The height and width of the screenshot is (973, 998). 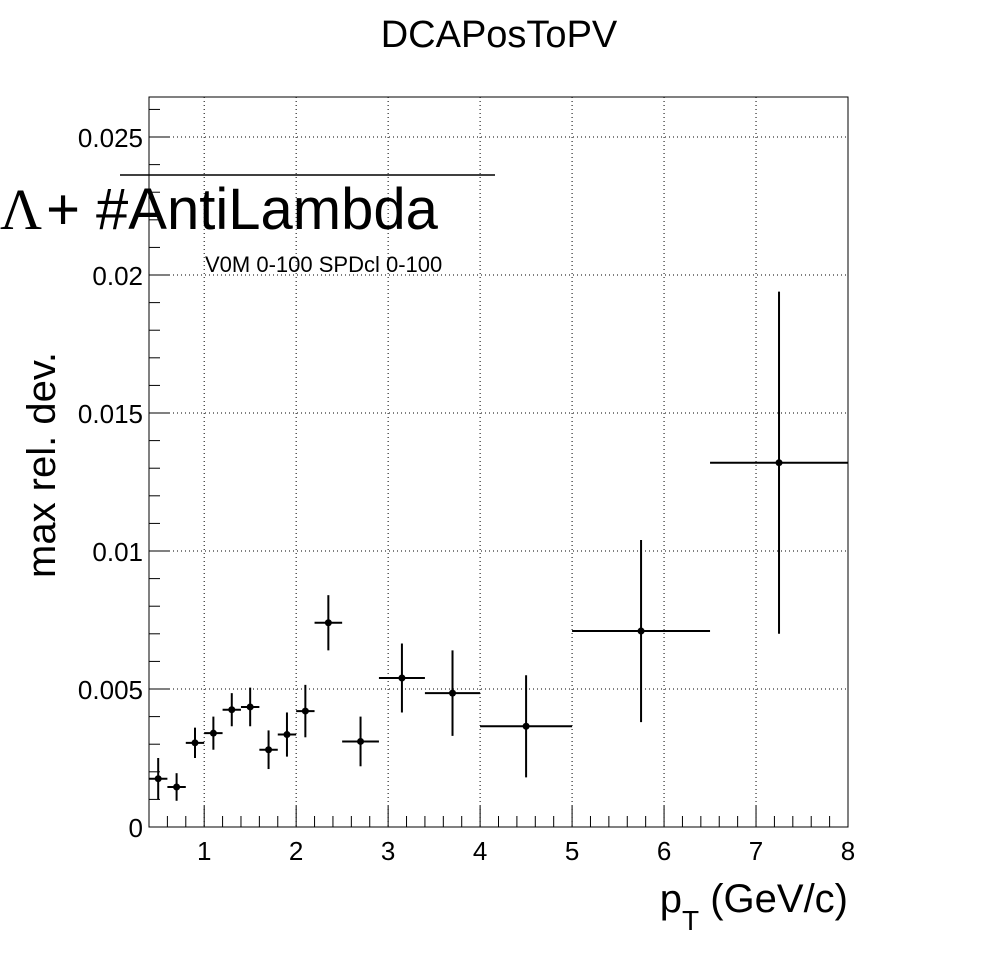 What do you see at coordinates (388, 851) in the screenshot?
I see `x-tick-label: 3` at bounding box center [388, 851].